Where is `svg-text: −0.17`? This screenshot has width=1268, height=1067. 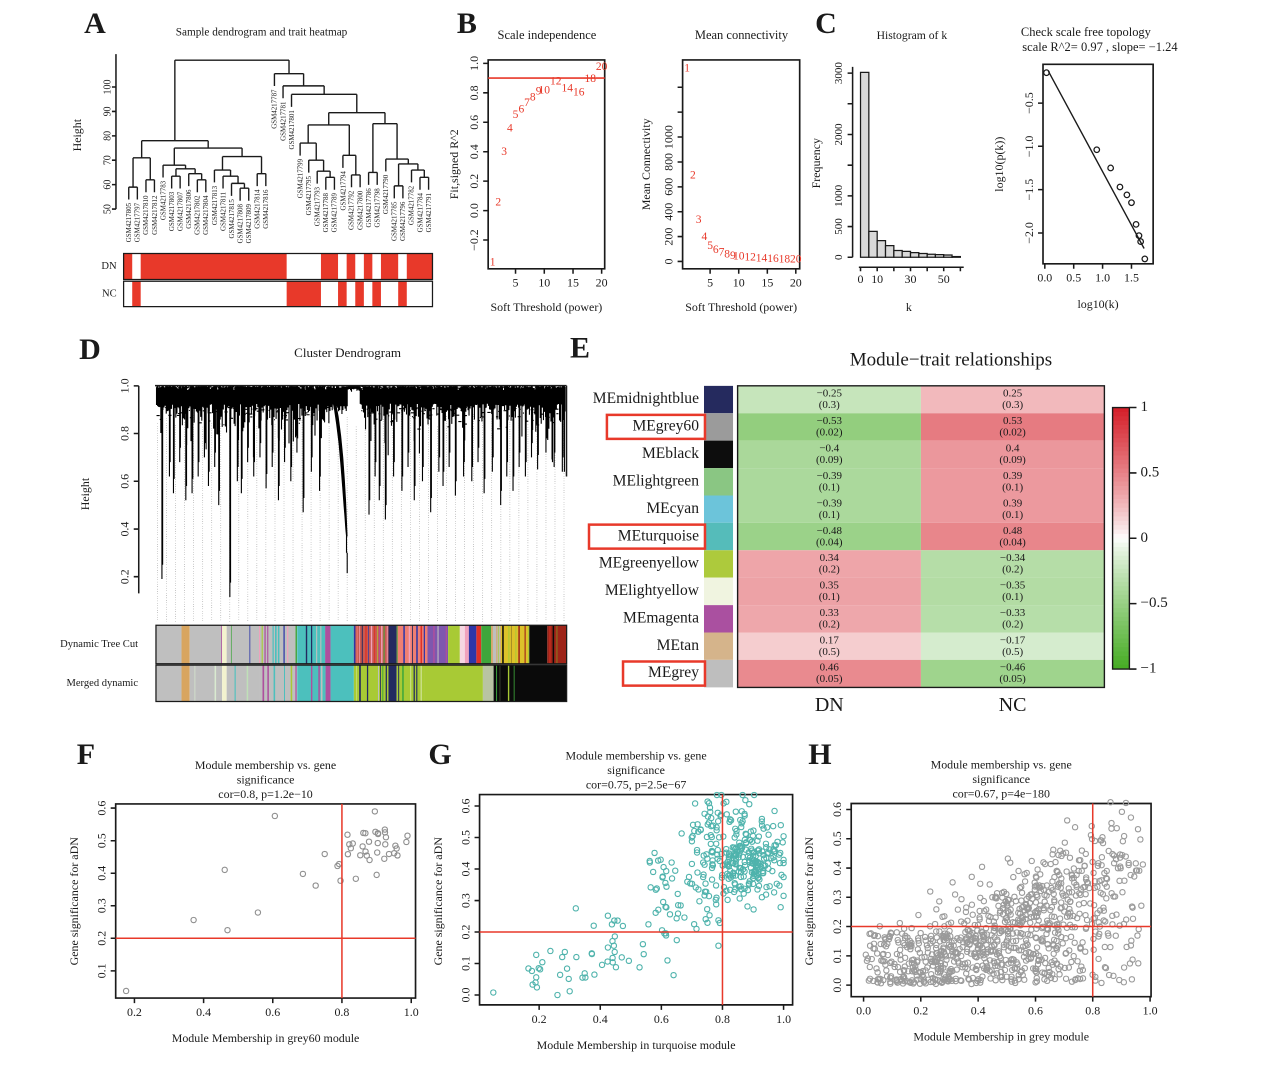 svg-text: −0.17 is located at coordinates (1013, 640).